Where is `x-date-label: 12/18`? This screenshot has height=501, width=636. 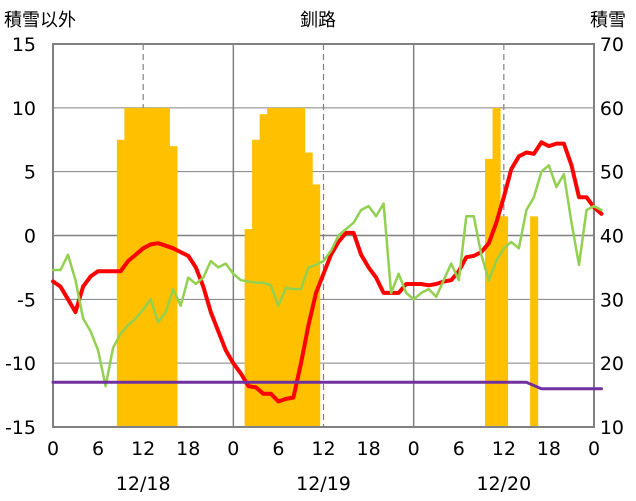
x-date-label: 12/18 is located at coordinates (143, 484).